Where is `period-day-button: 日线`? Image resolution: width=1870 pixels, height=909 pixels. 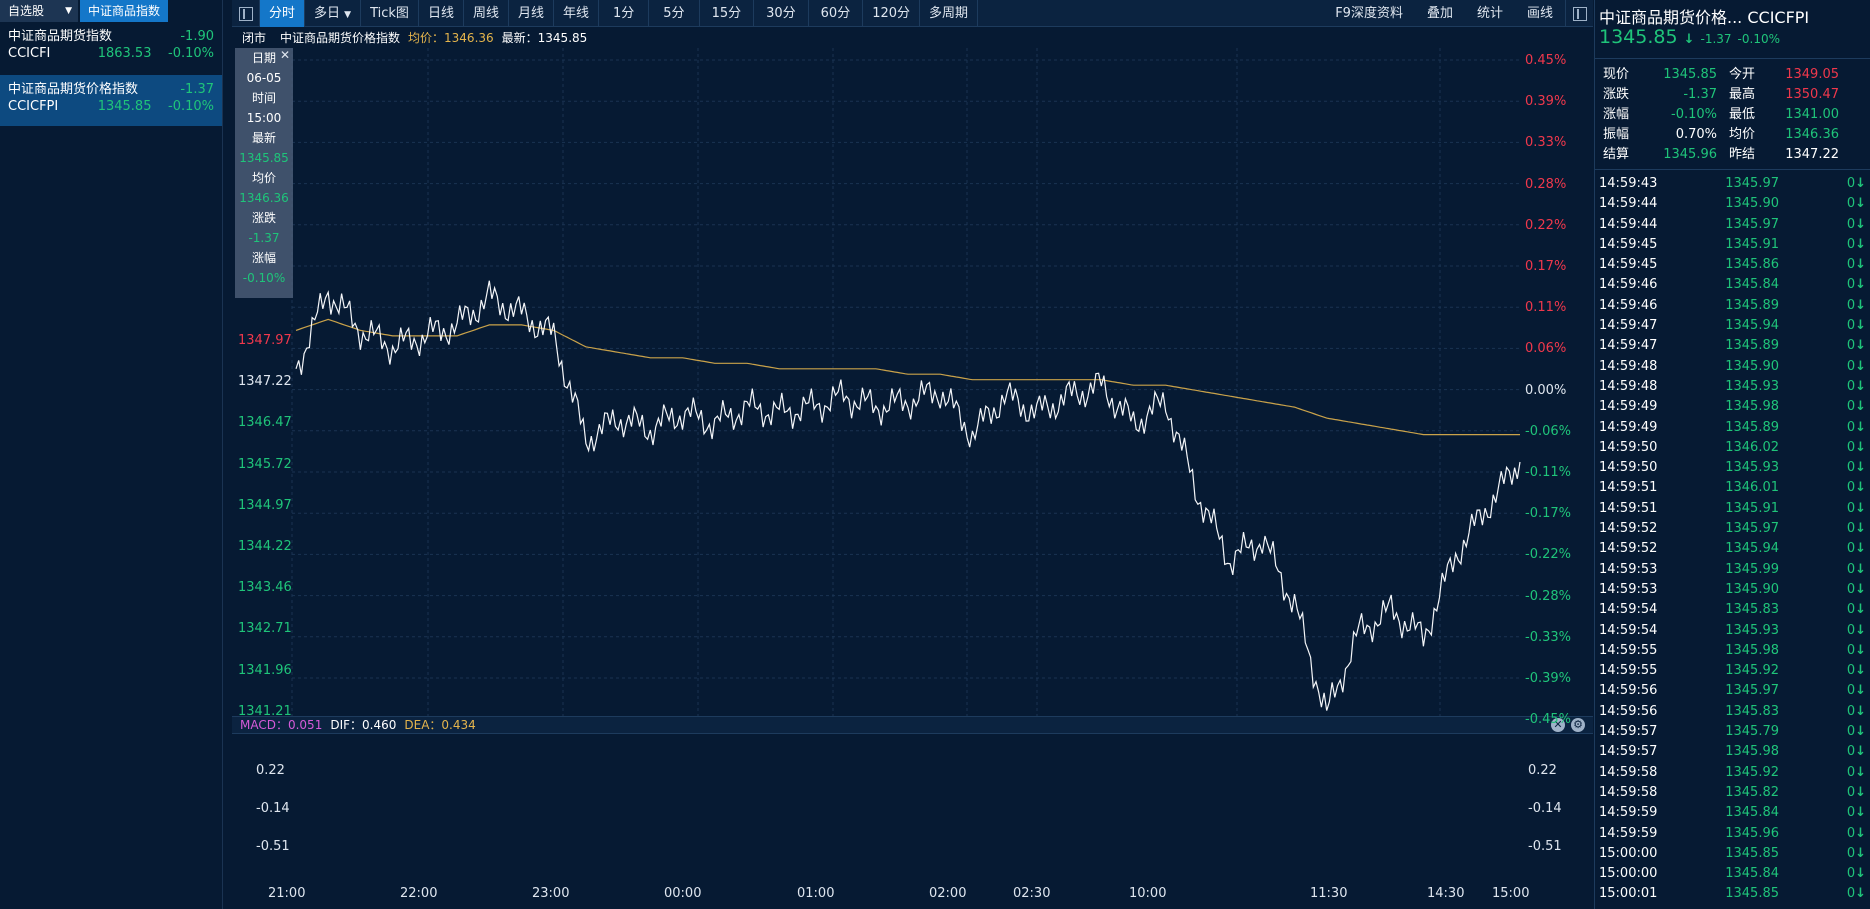 period-day-button: 日线 is located at coordinates (441, 13).